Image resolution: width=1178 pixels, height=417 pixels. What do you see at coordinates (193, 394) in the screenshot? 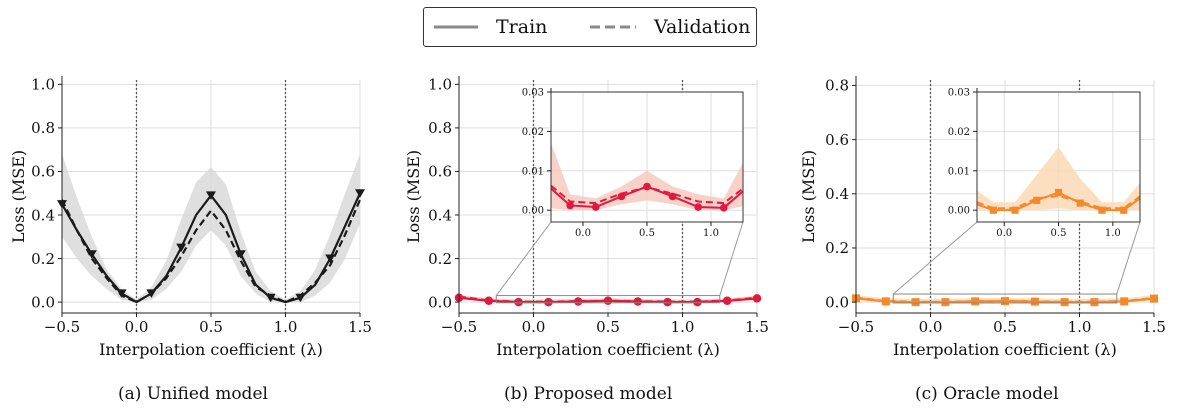
I see `caption-unified: (a) Unified model` at bounding box center [193, 394].